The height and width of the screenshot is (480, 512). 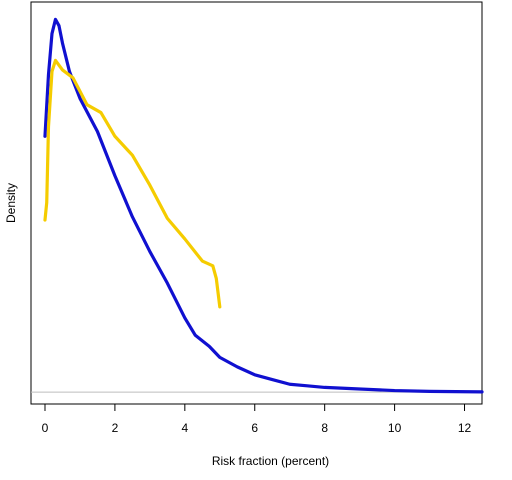 I want to click on x-axis: 0 2 4 6 8 10 12, so click(x=257, y=419).